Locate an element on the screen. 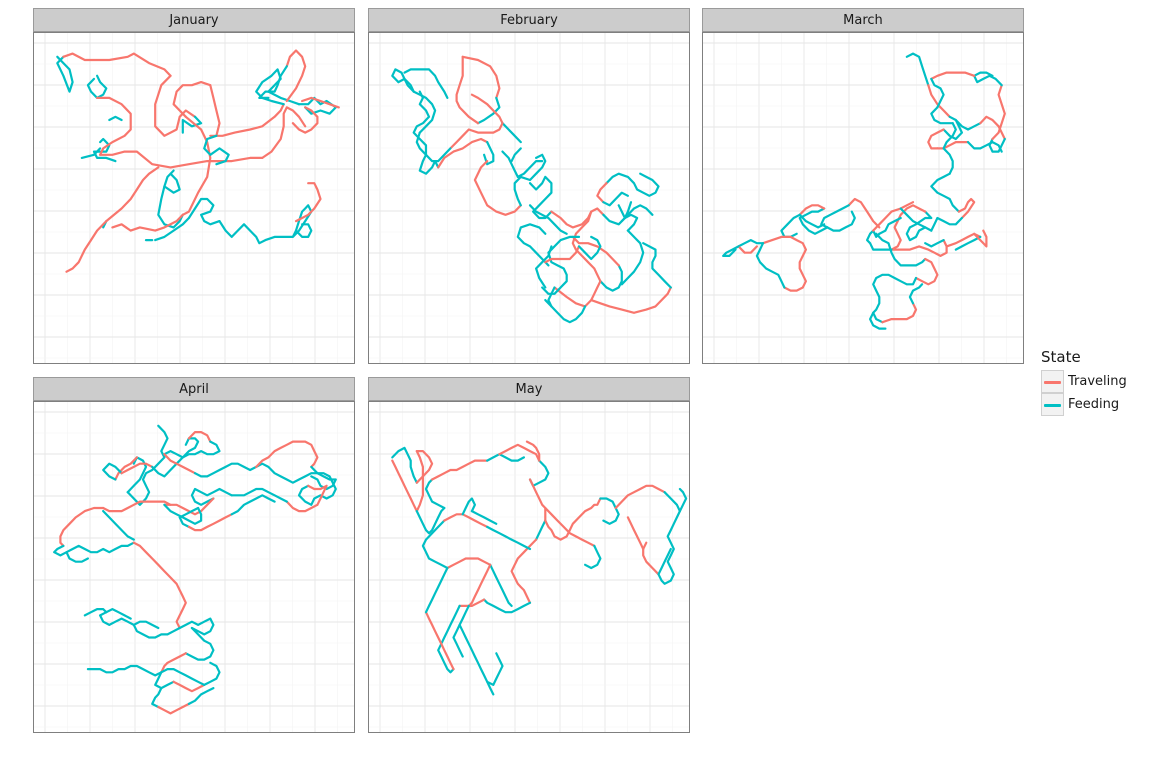  legend-label-feeding: Feeding is located at coordinates (1094, 404).